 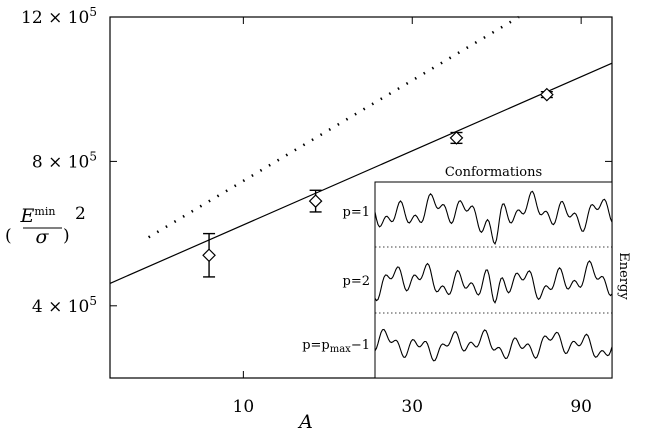 I want to click on x-axis-label: A, so click(x=305, y=422).